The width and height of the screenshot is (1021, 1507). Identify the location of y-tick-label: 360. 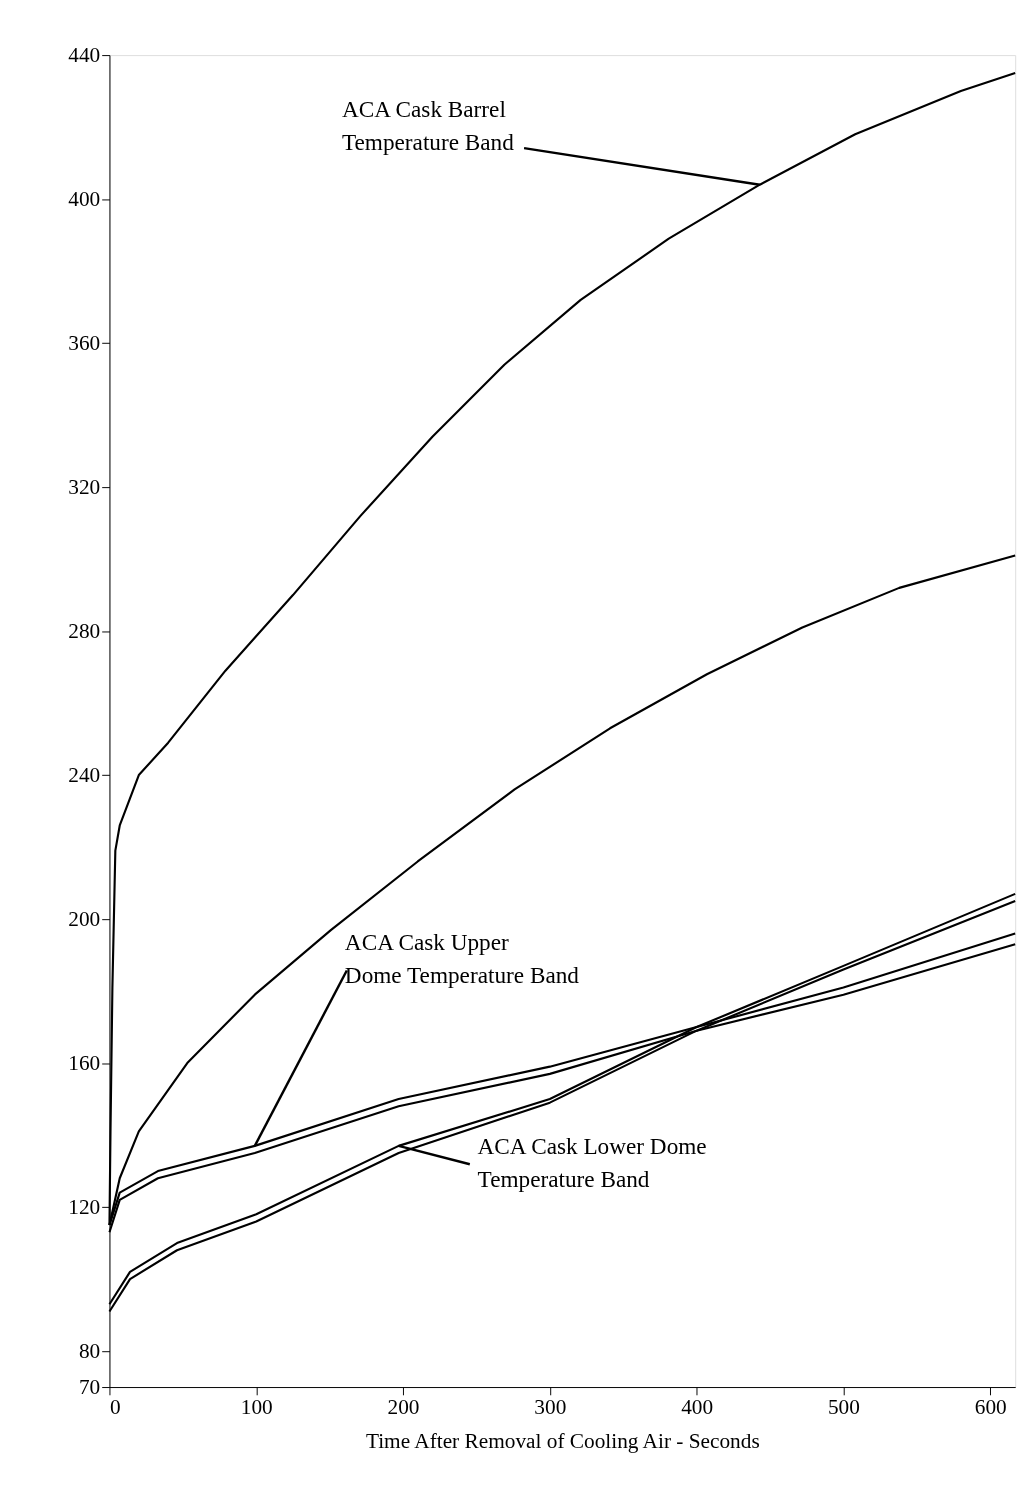
(84, 343).